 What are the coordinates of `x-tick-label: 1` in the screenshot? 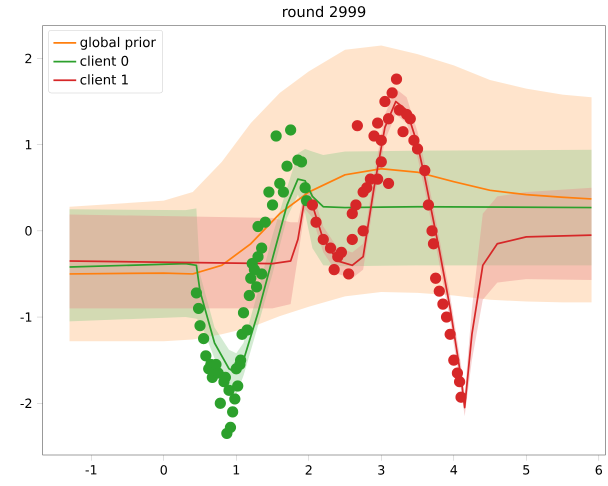 It's located at (237, 469).